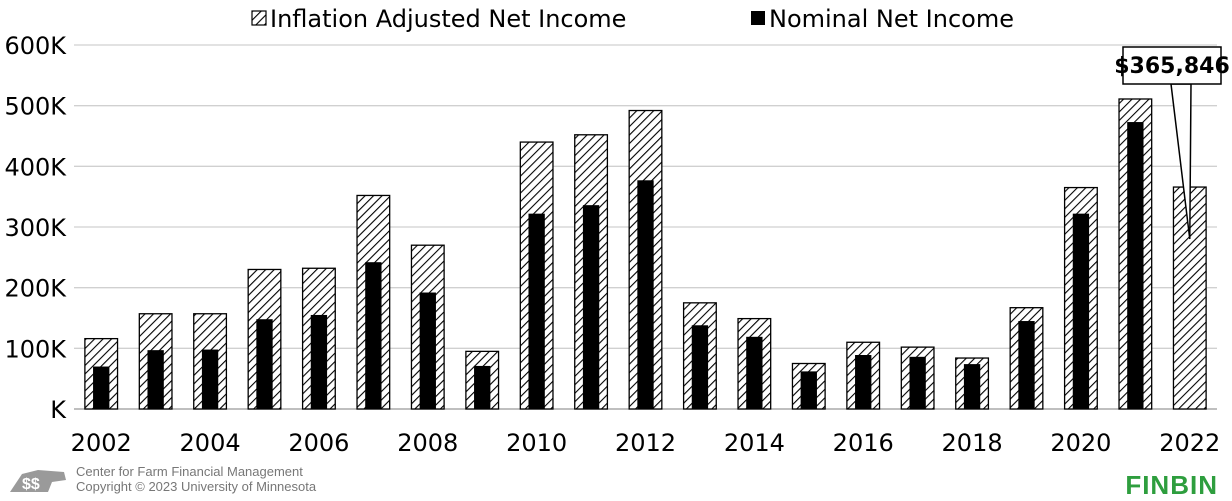 The image size is (1232, 501). What do you see at coordinates (1172, 143) in the screenshot?
I see `value-callout: $365,846` at bounding box center [1172, 143].